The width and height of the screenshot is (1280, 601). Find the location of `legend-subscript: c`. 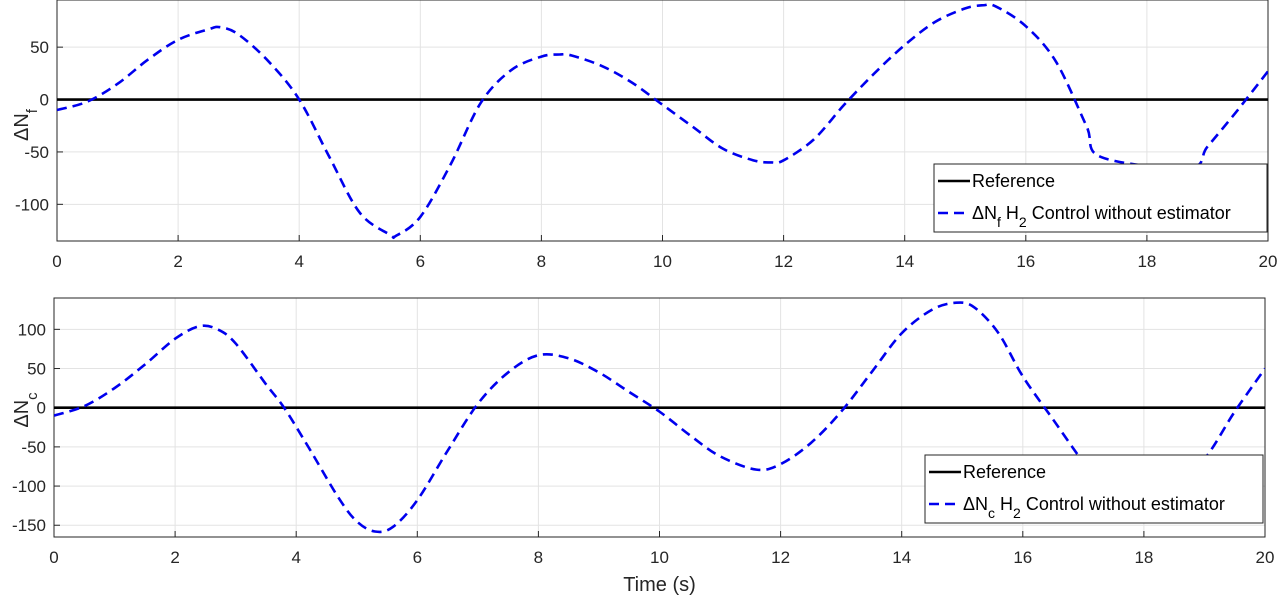

legend-subscript: c is located at coordinates (991, 513).